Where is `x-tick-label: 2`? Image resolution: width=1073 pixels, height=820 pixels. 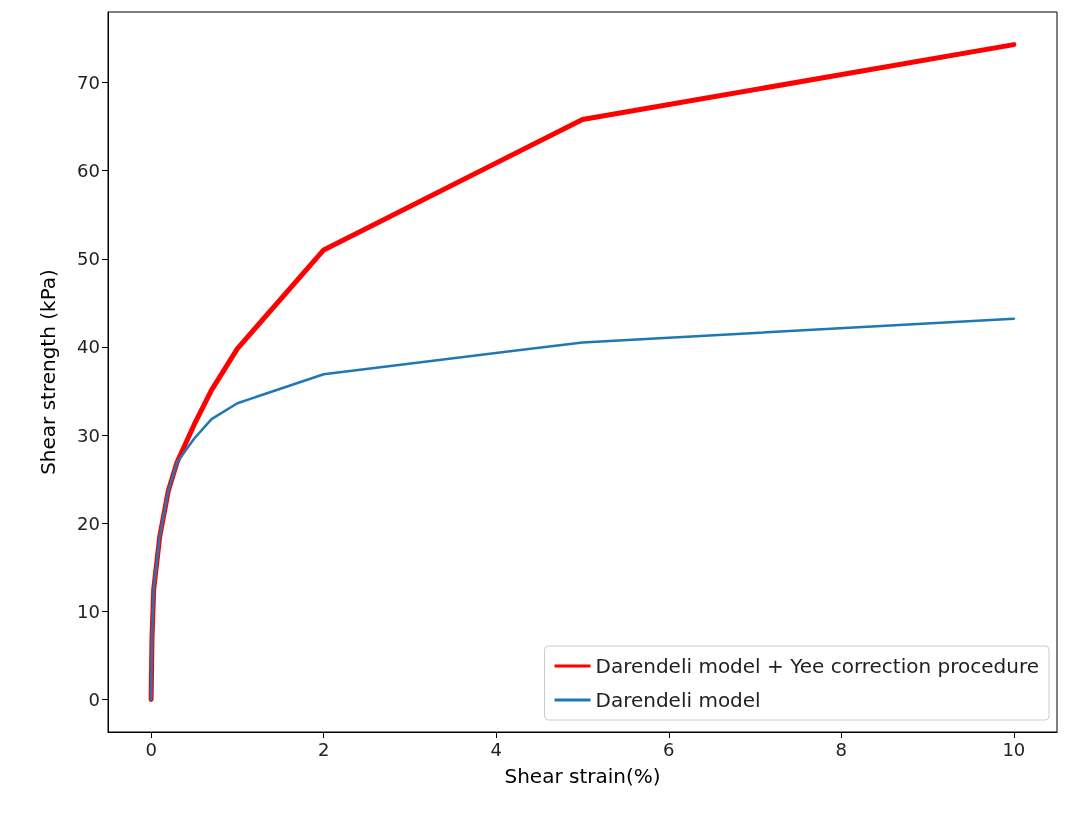 x-tick-label: 2 is located at coordinates (323, 749).